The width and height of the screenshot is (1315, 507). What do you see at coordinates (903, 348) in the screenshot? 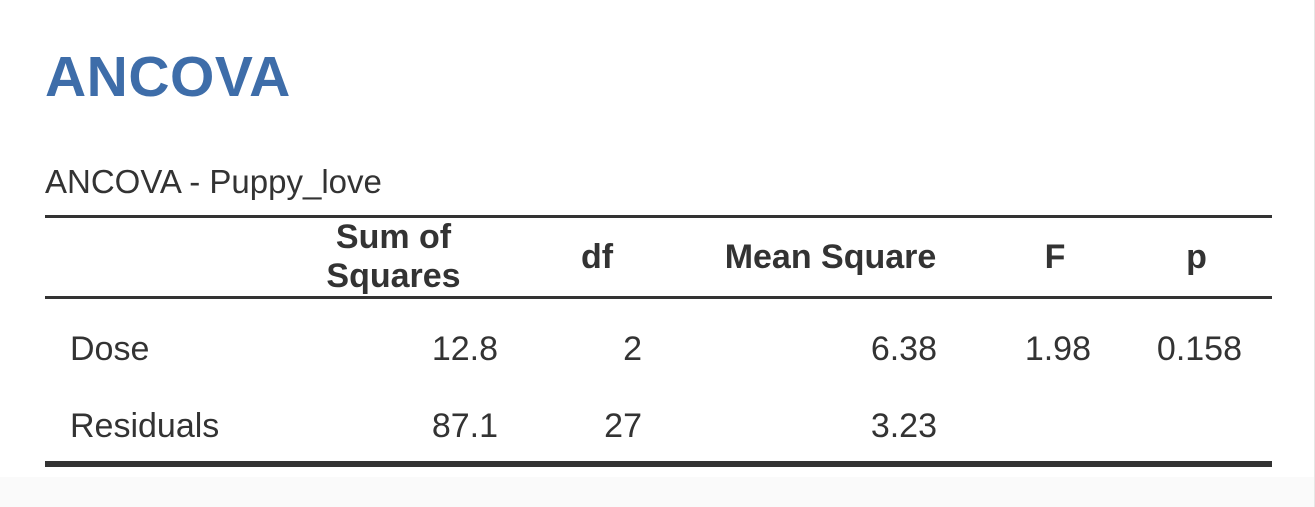
I see `cell-mean-square: 6.38` at bounding box center [903, 348].